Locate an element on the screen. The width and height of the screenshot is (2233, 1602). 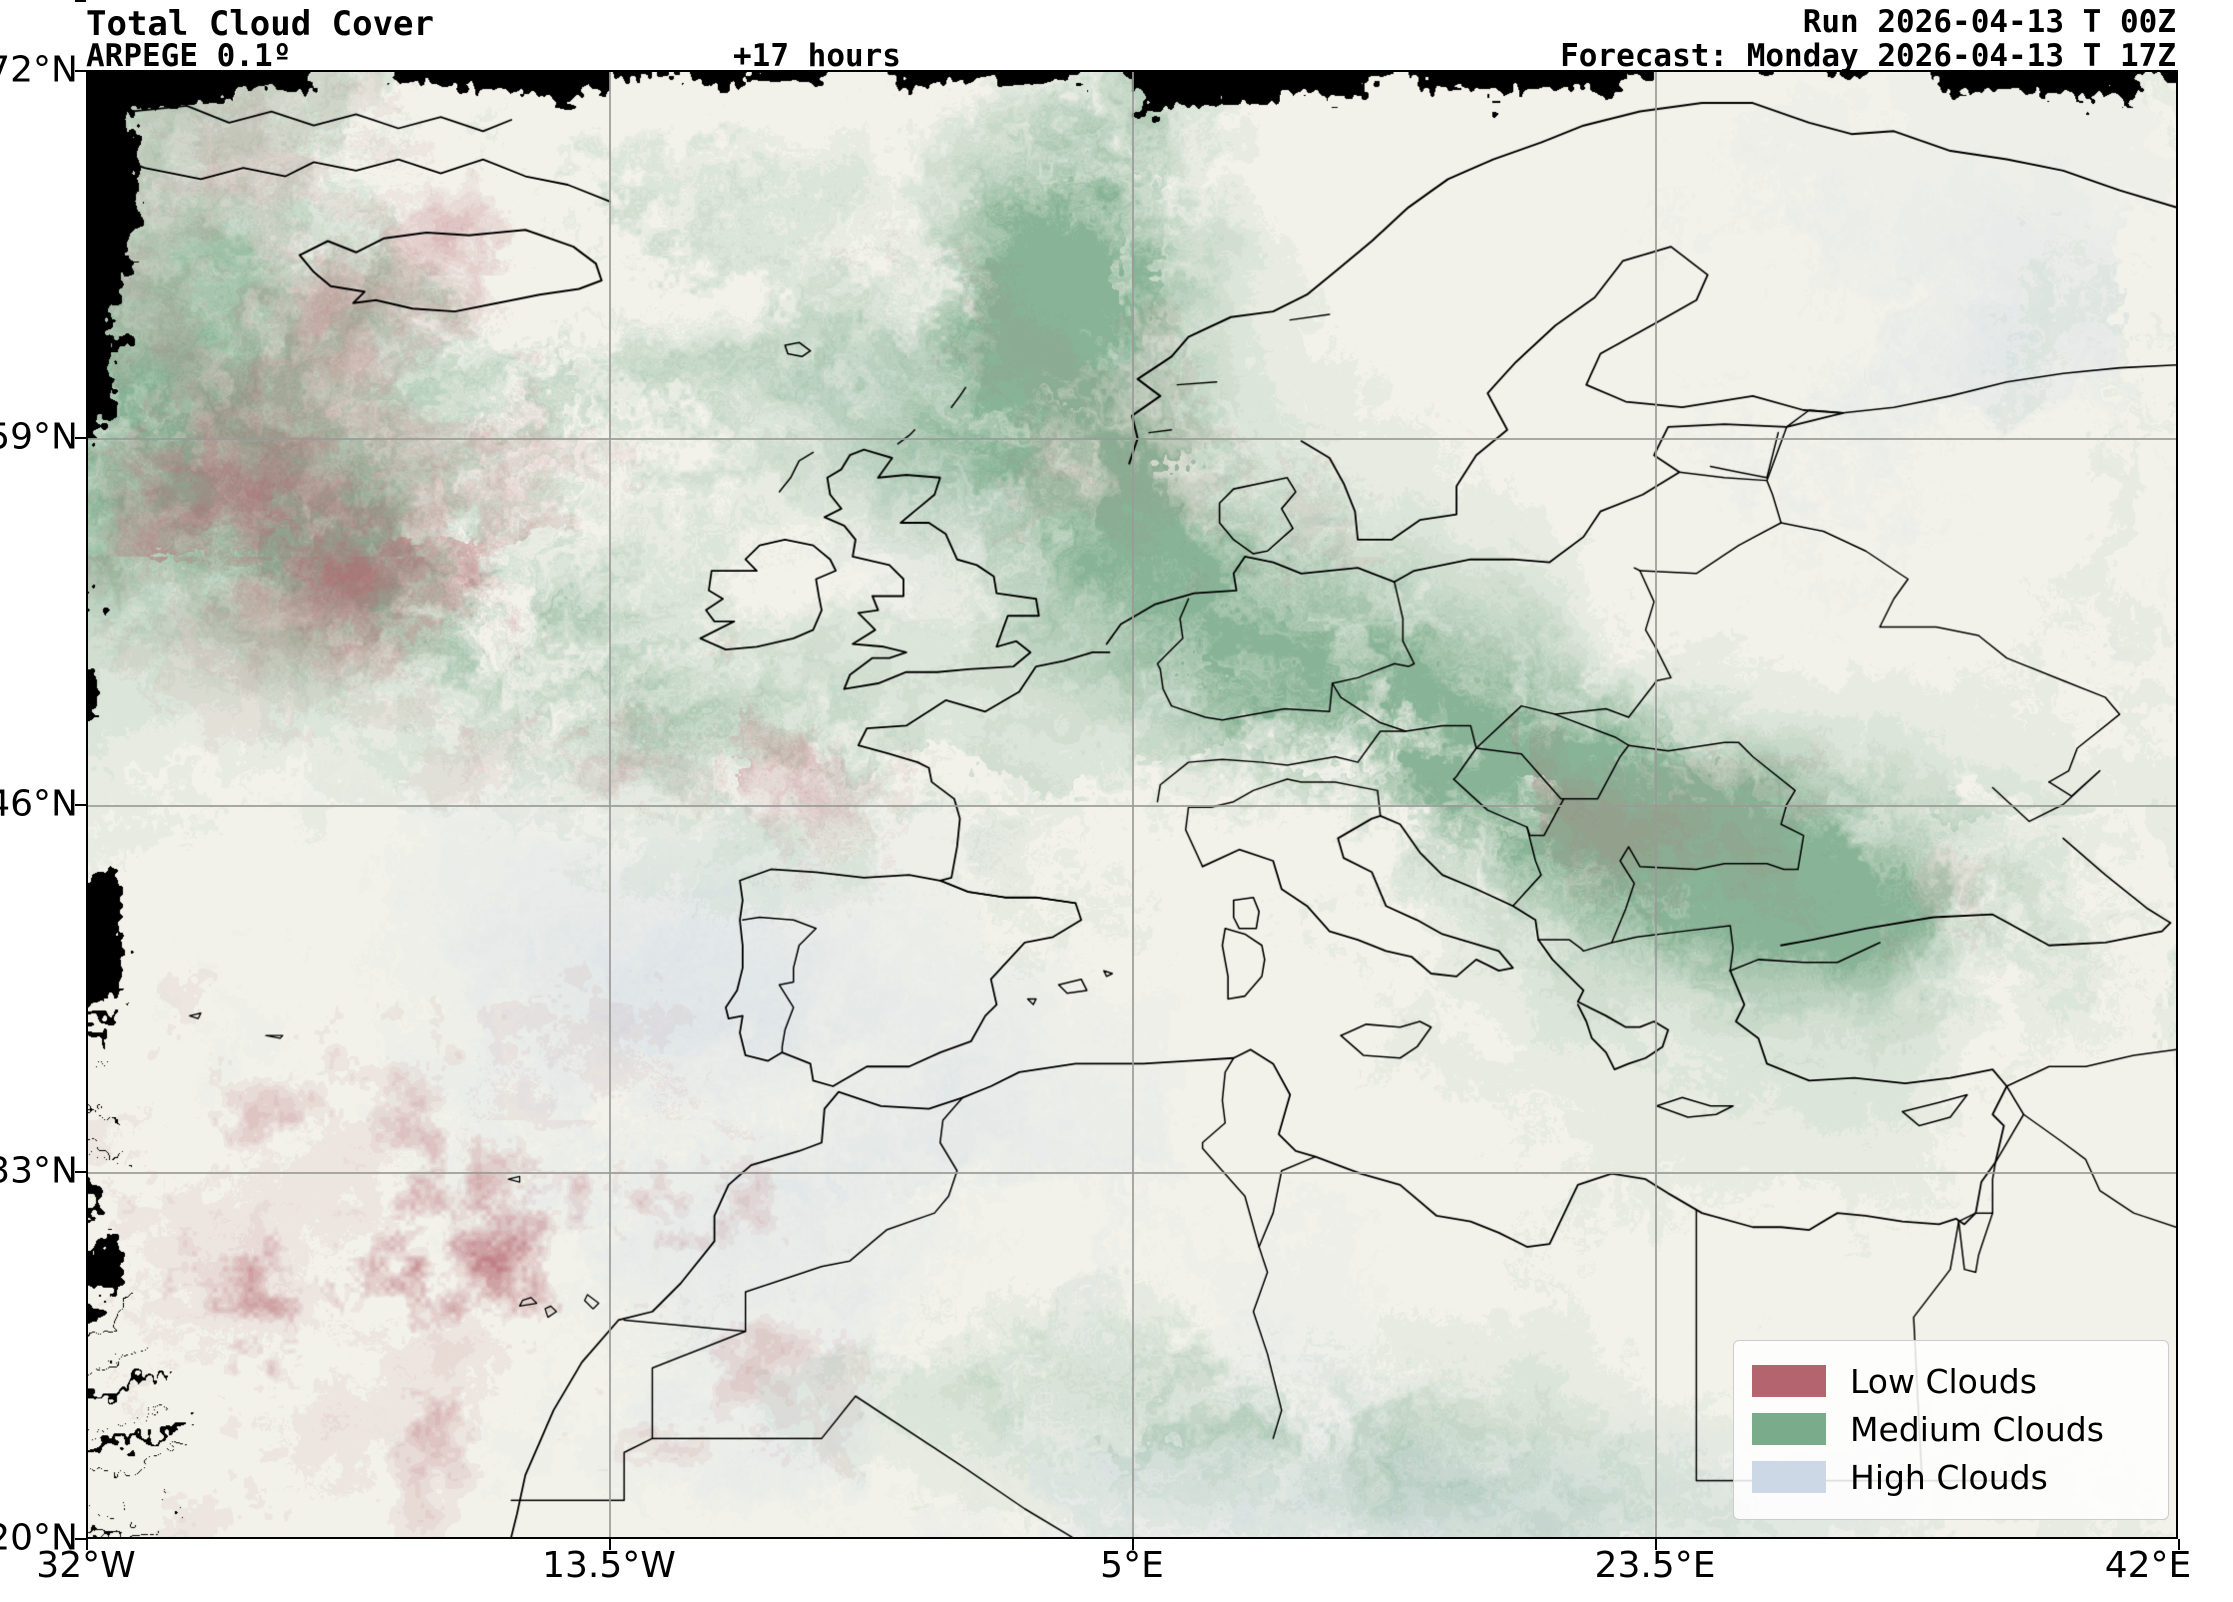
forecast-timestamp: Forecast: Monday 2026-04-13 T 17Z is located at coordinates (1868, 56).